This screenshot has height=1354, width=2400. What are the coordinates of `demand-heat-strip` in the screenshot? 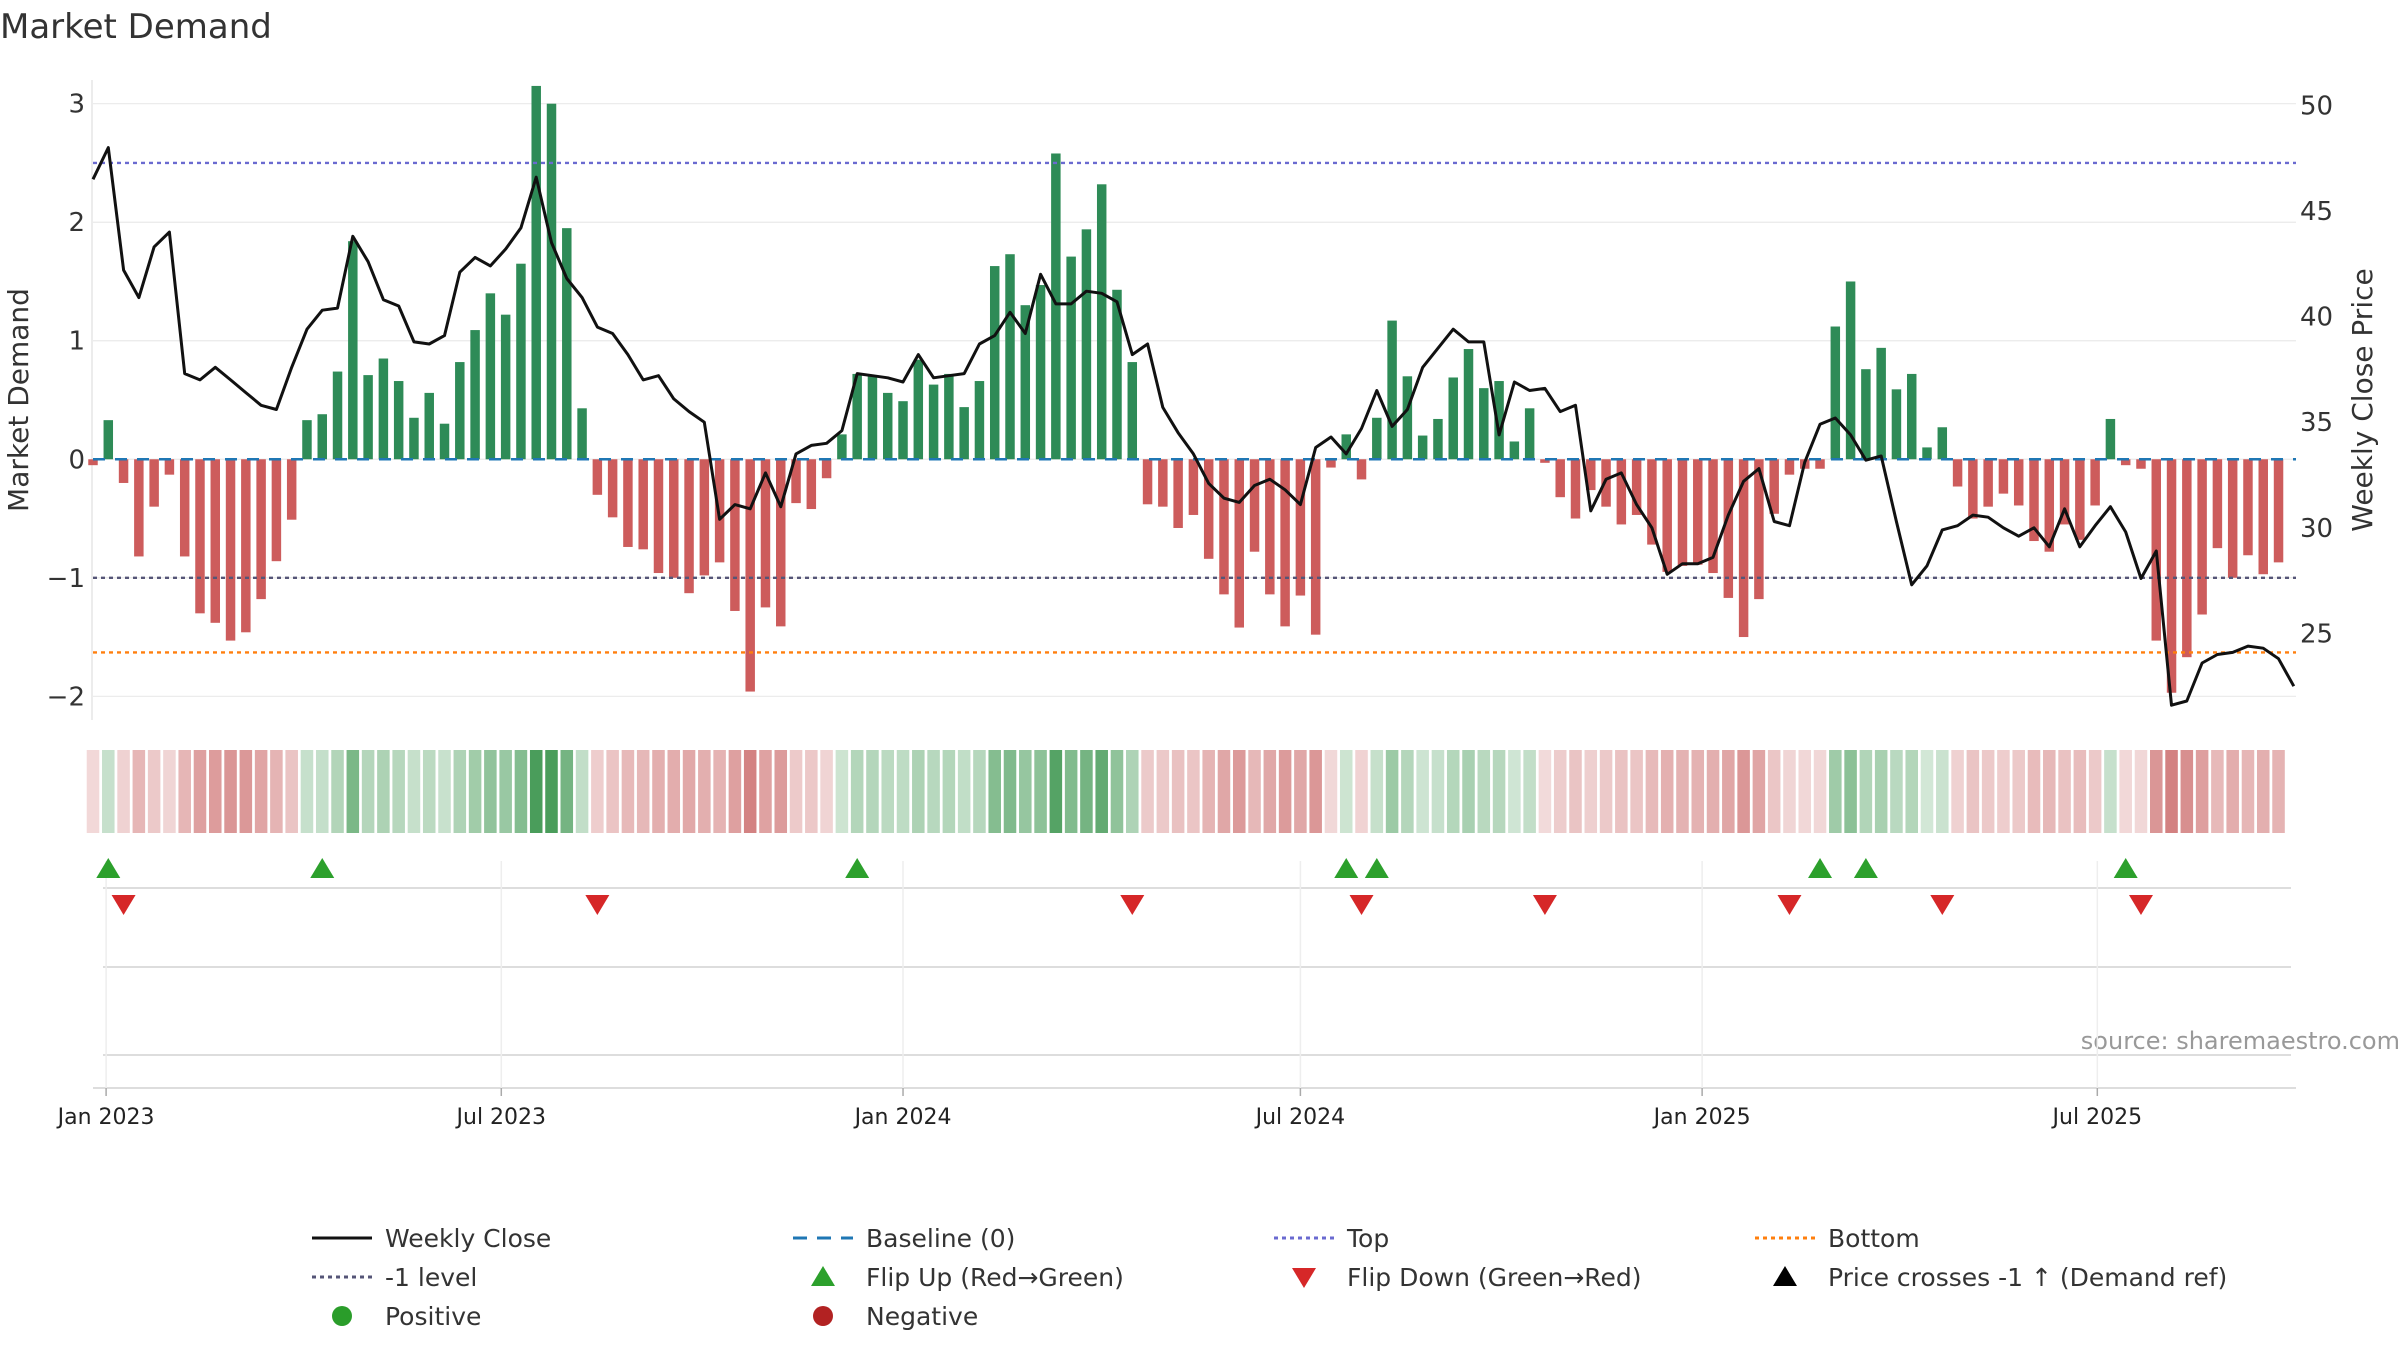 It's located at (1185, 791).